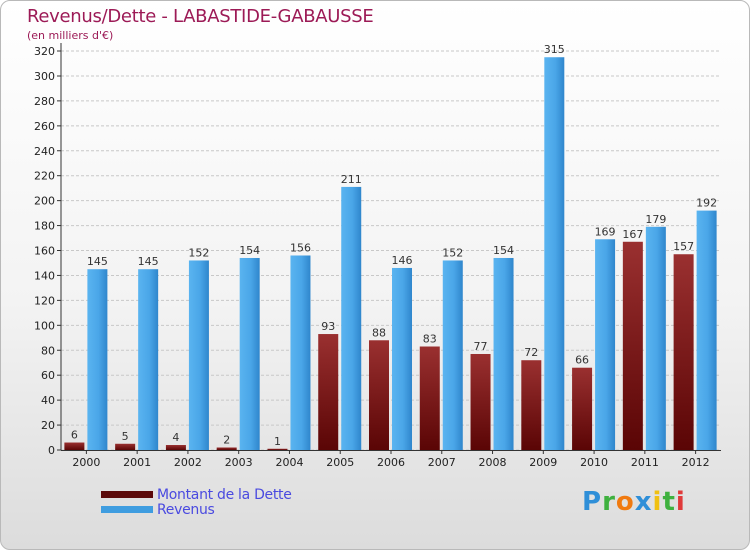 The image size is (750, 550). I want to click on y-tick-label: 100, so click(44, 325).